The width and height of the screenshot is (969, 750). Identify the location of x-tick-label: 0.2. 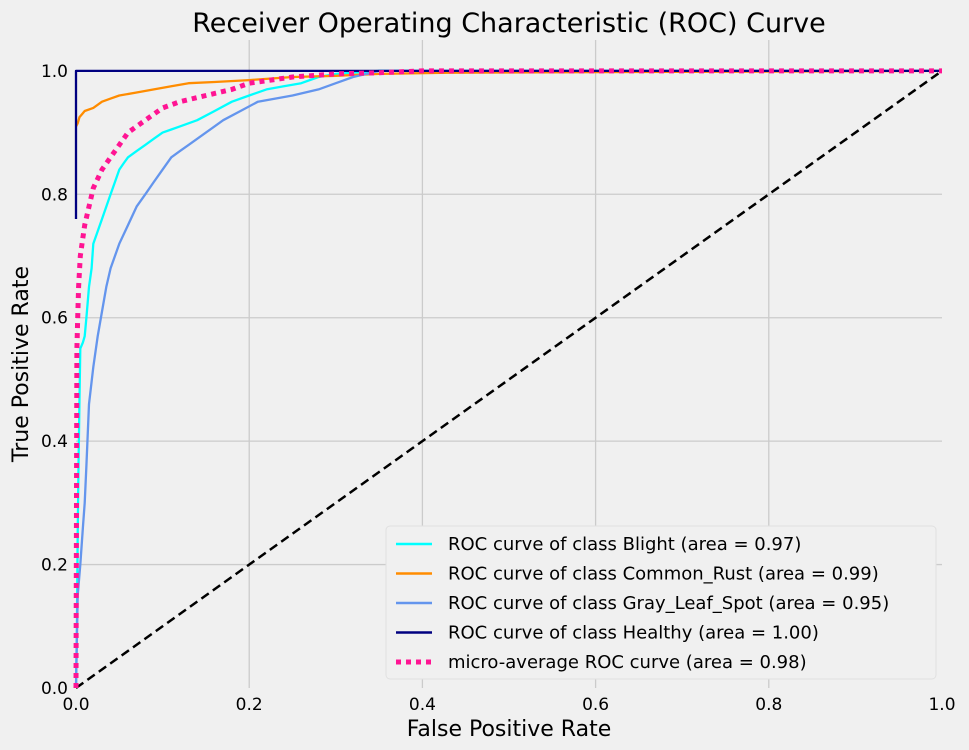
(249, 705).